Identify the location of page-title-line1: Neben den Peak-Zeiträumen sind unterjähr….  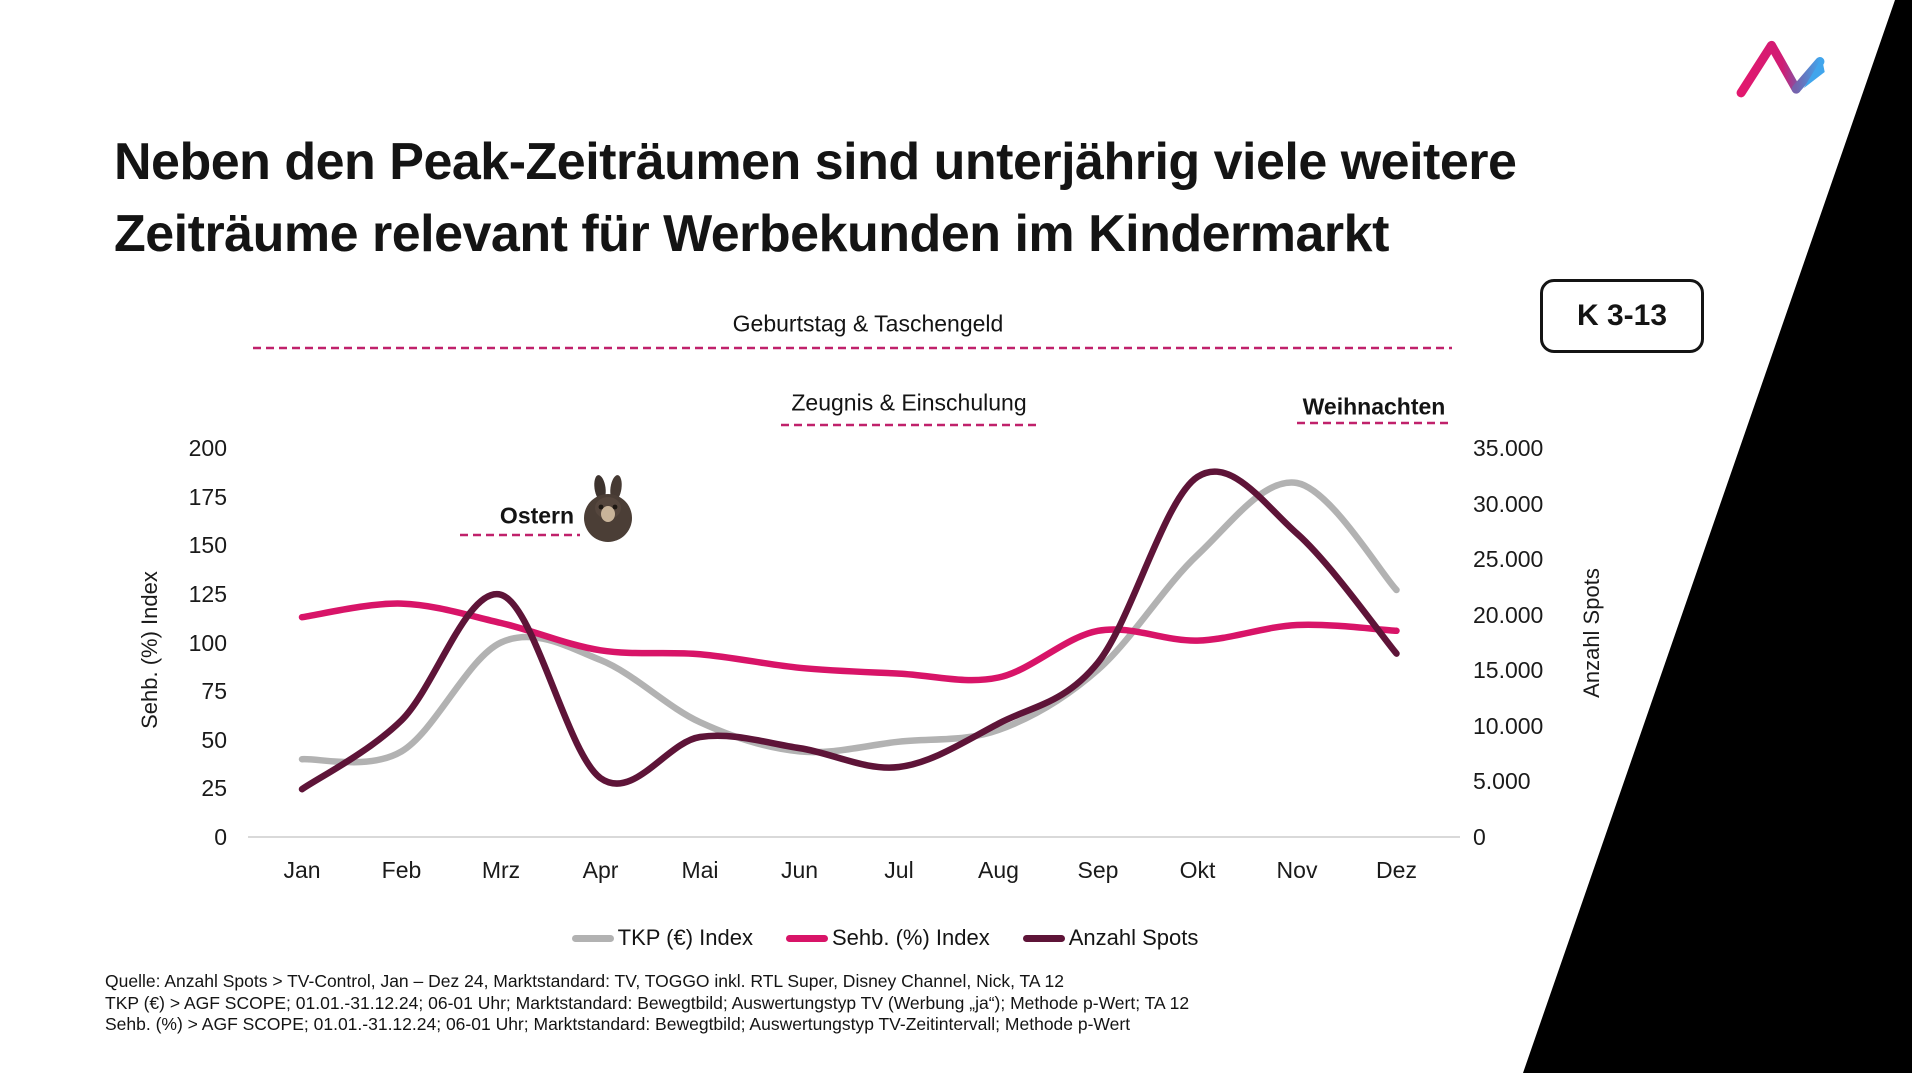
(815, 162).